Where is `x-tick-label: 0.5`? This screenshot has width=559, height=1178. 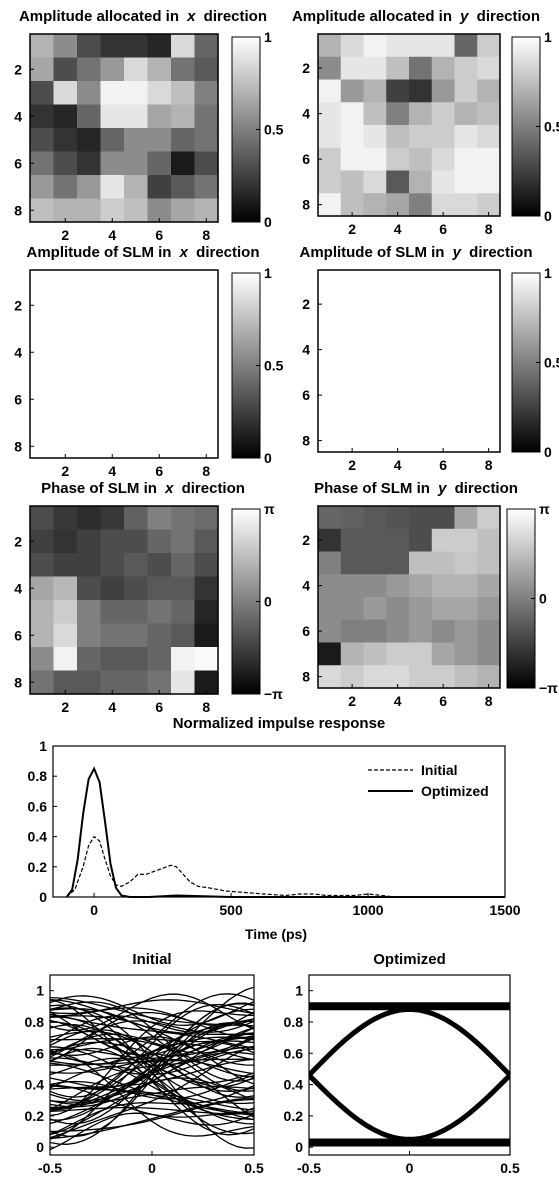 x-tick-label: 0.5 is located at coordinates (254, 1168).